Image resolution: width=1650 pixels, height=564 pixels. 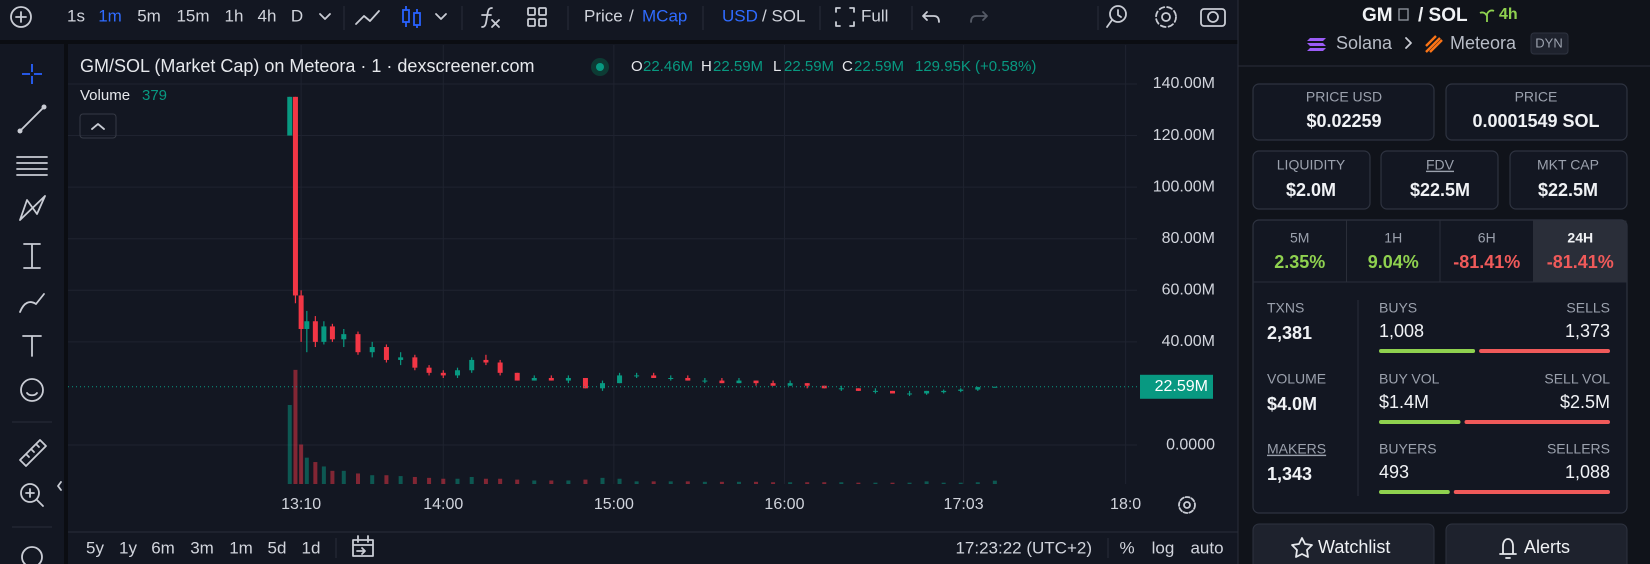 What do you see at coordinates (32, 303) in the screenshot?
I see `brush-tool` at bounding box center [32, 303].